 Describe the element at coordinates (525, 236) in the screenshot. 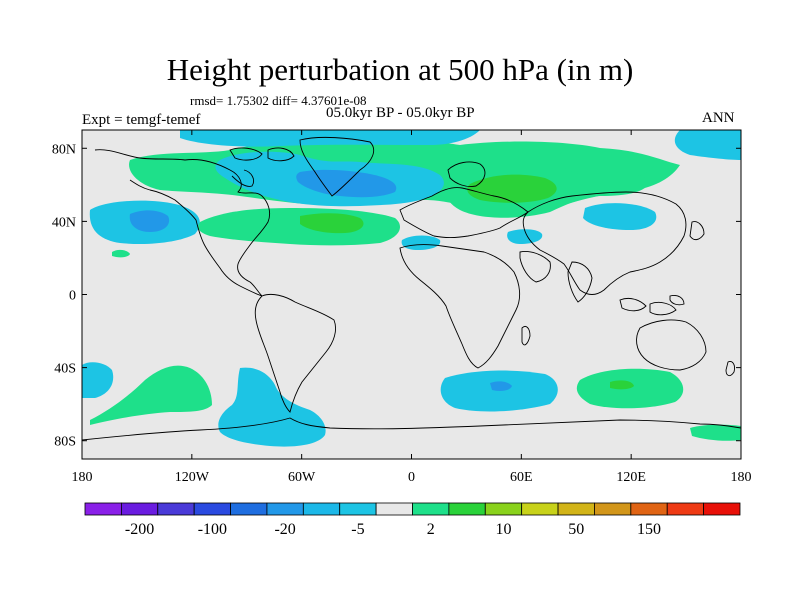

I see `anomaly-blue-mediterranean` at that location.